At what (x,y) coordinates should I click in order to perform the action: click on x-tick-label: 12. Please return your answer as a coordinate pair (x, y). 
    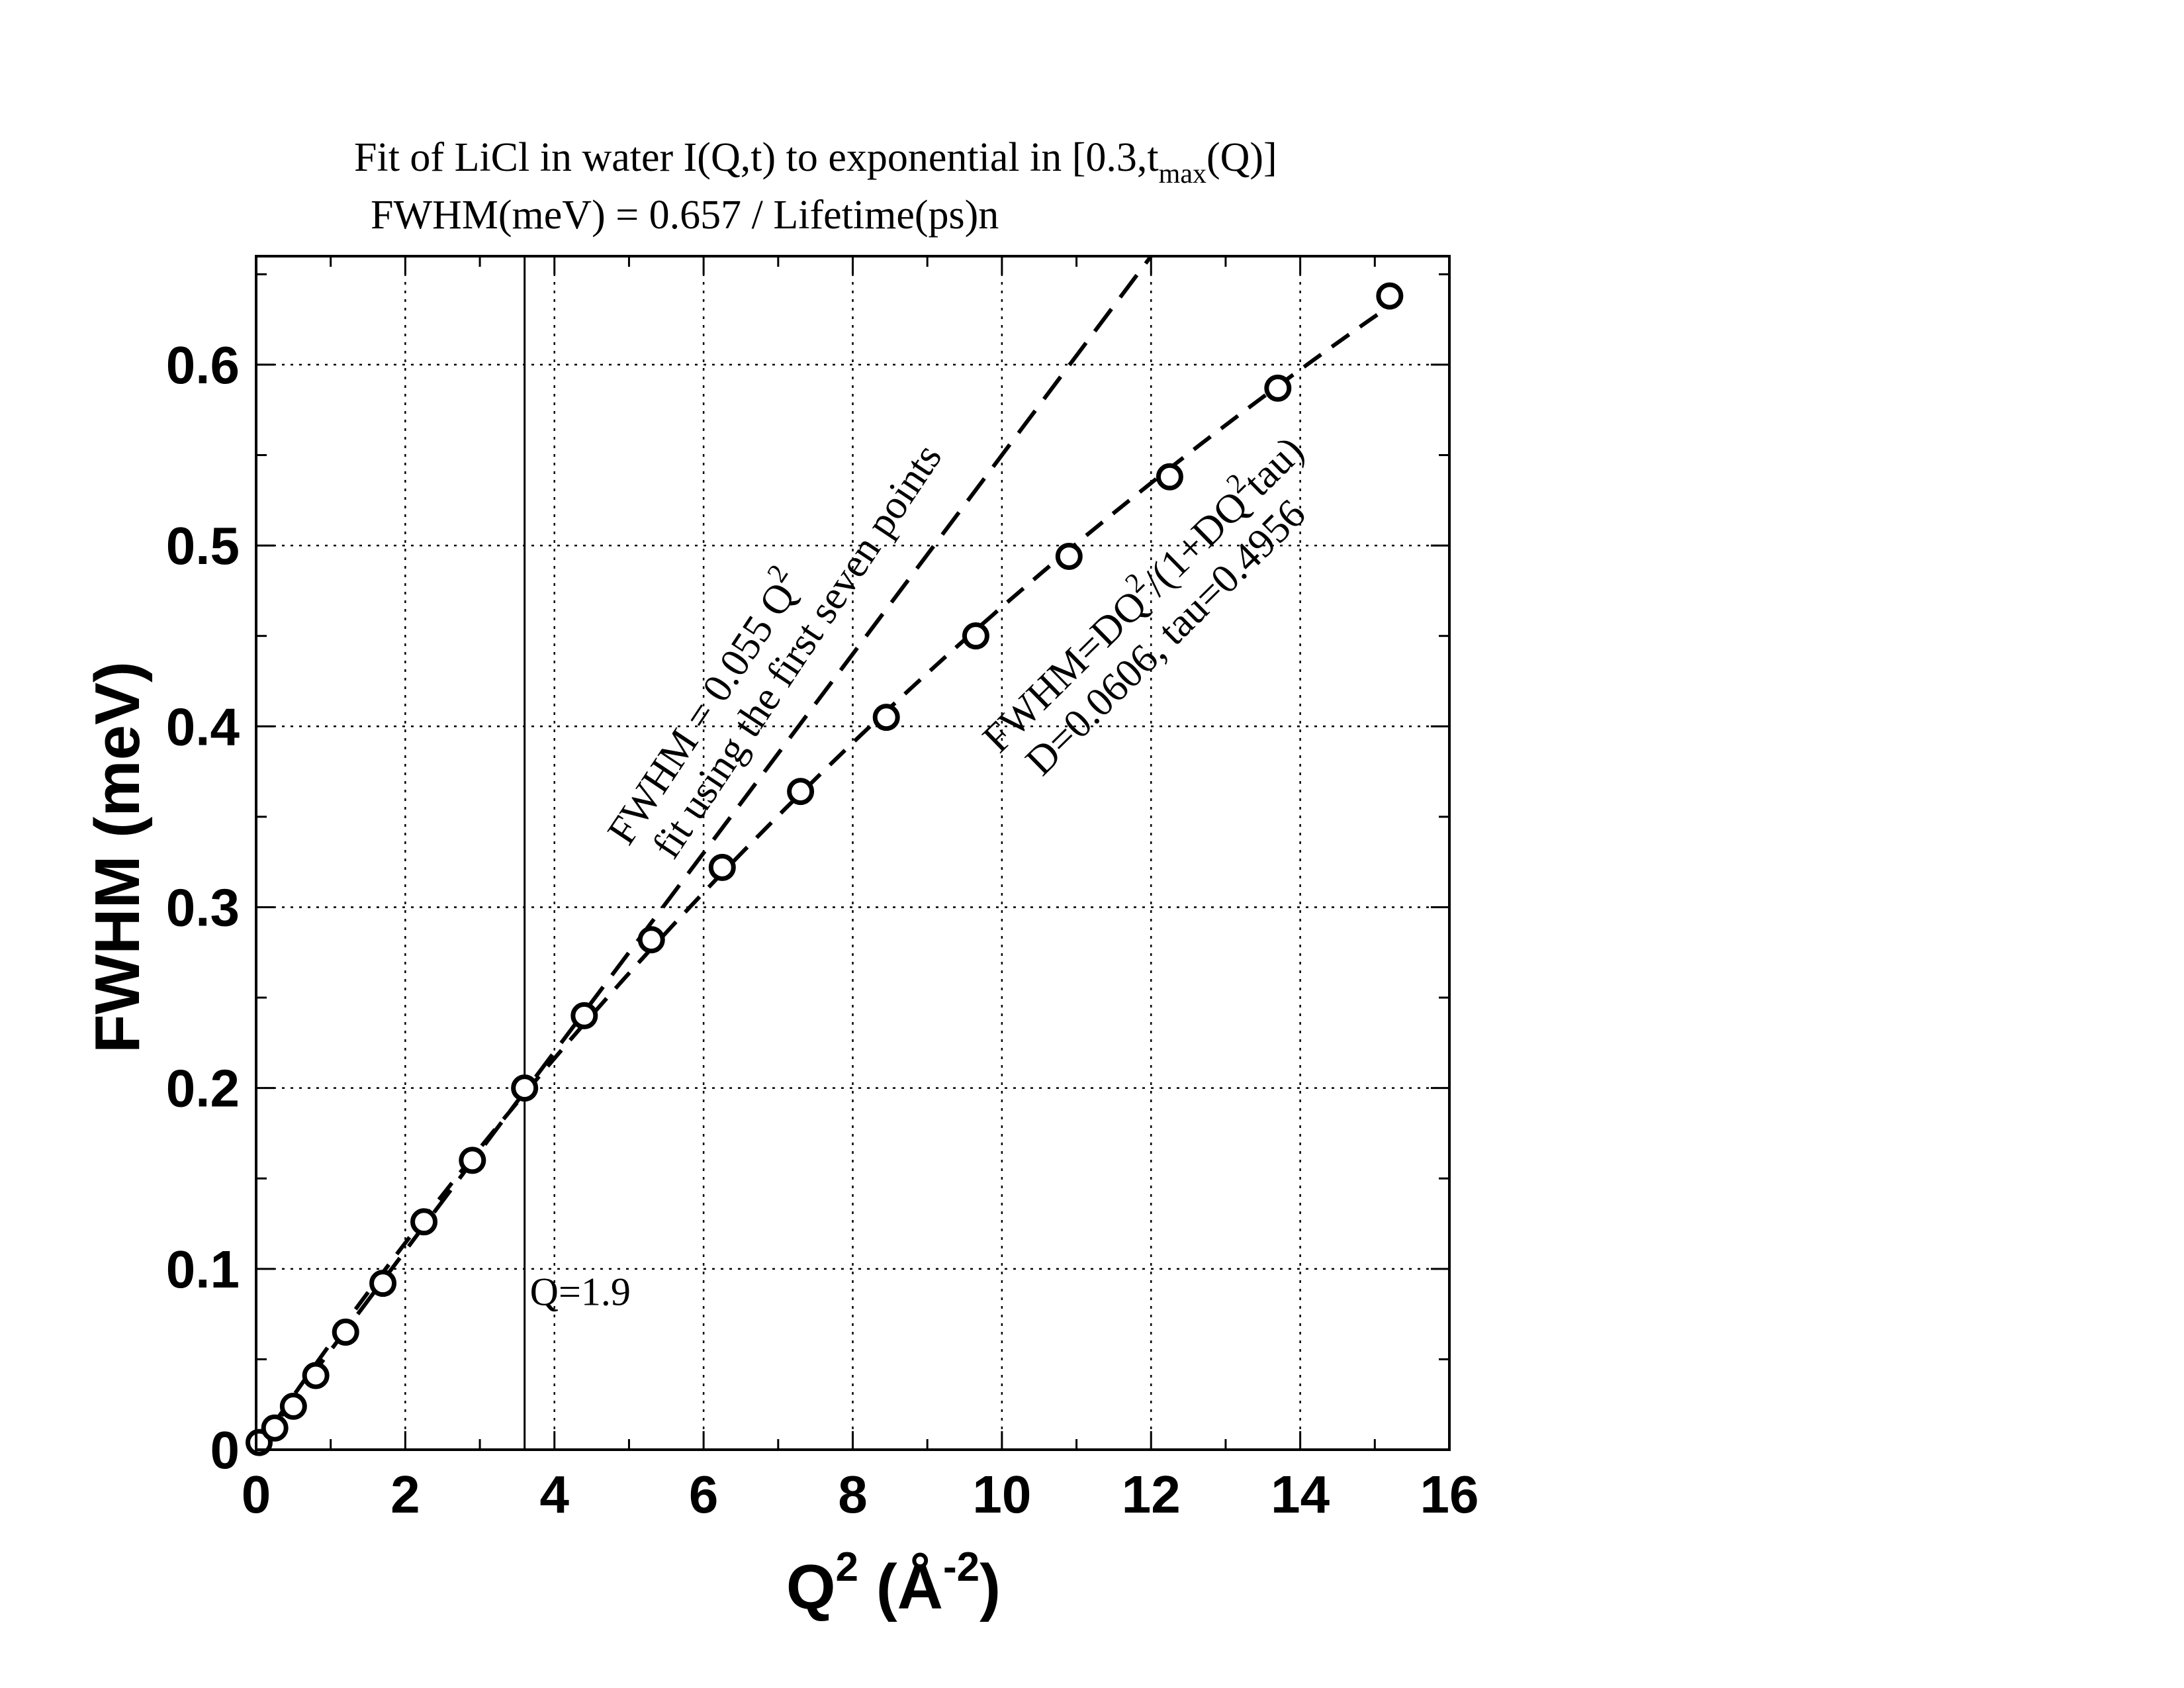
    Looking at the image, I should click on (1151, 1495).